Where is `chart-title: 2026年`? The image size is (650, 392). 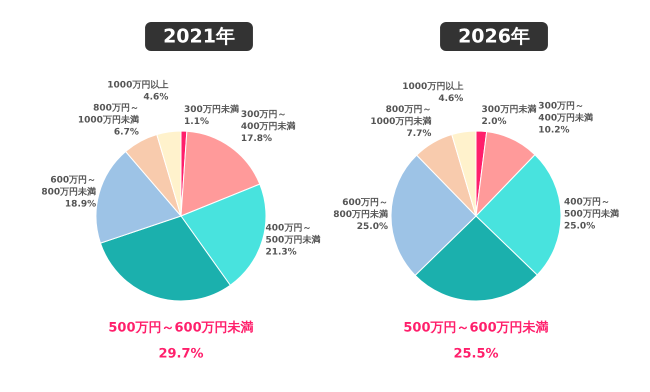
chart-title: 2026年 is located at coordinates (494, 37).